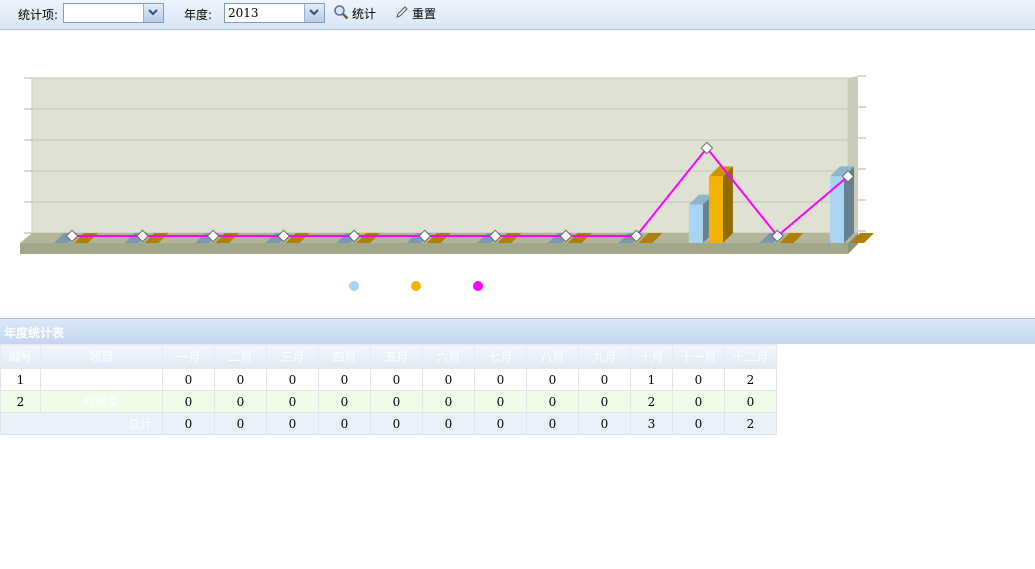  Describe the element at coordinates (651, 356) in the screenshot. I see `column-header: 十月` at that location.